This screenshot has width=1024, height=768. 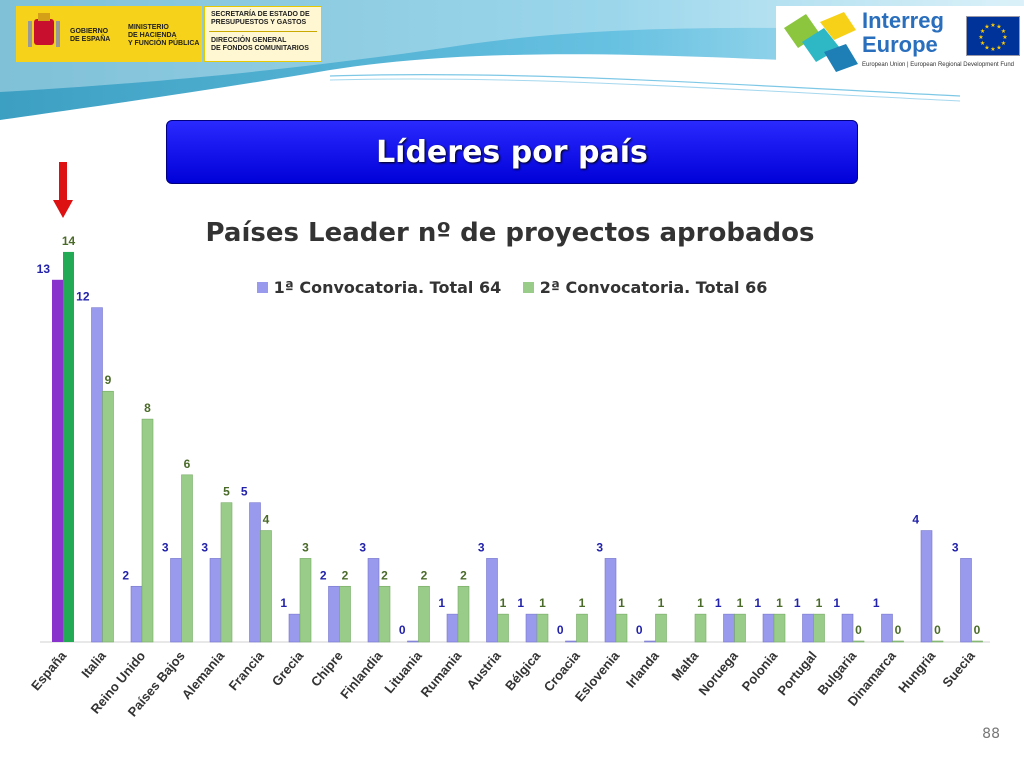 What do you see at coordinates (83, 297) in the screenshot?
I see `data-label-1: 12` at bounding box center [83, 297].